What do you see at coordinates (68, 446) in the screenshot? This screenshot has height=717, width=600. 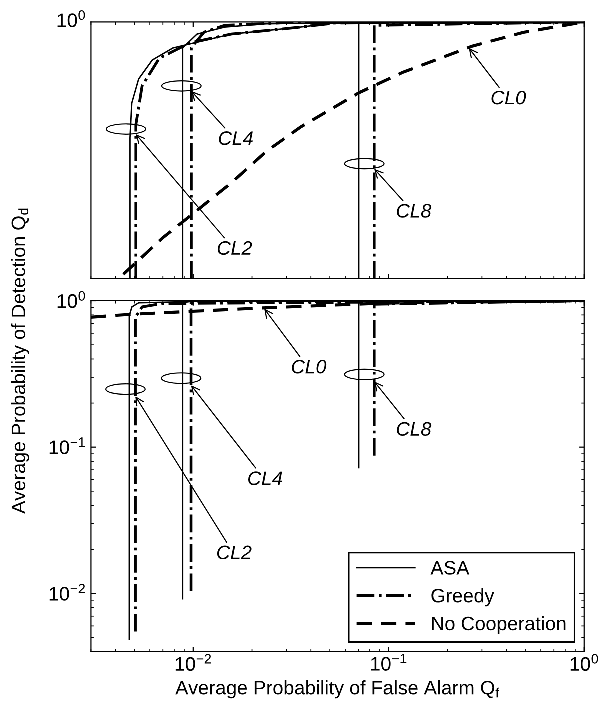 I see `y-tick-label: 10$^{−1}$` at bounding box center [68, 446].